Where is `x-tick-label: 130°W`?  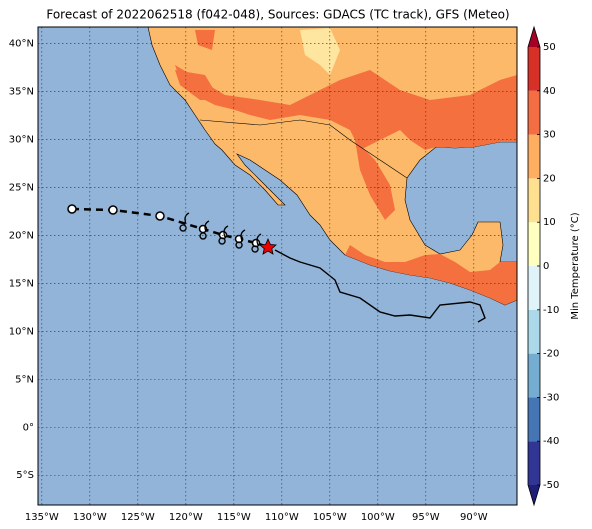
x-tick-label: 130°W is located at coordinates (90, 517).